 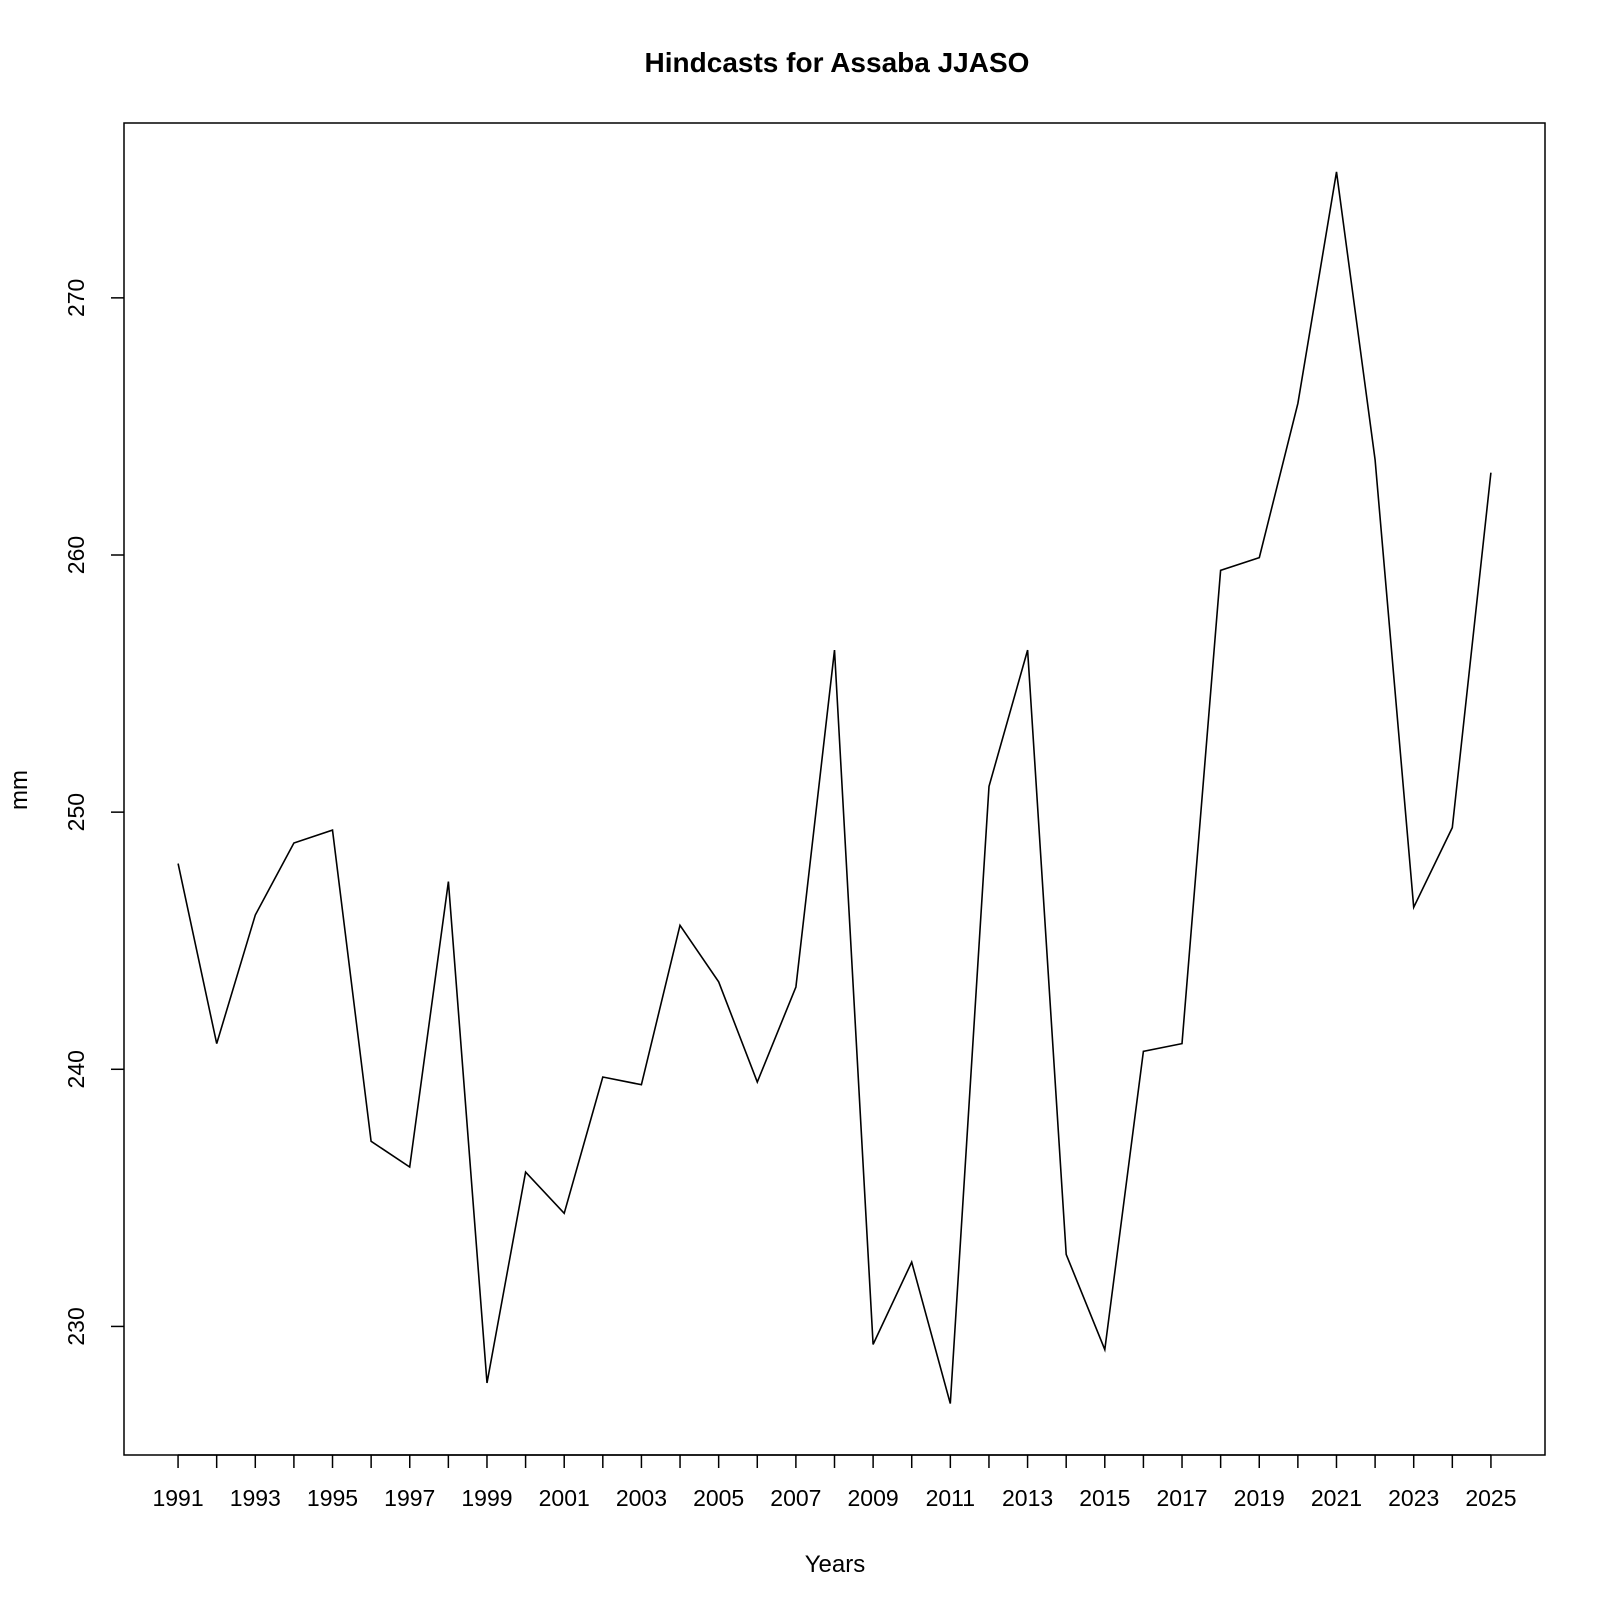 What do you see at coordinates (837, 62) in the screenshot?
I see `chart-title: Hindcasts for Assaba JJASO` at bounding box center [837, 62].